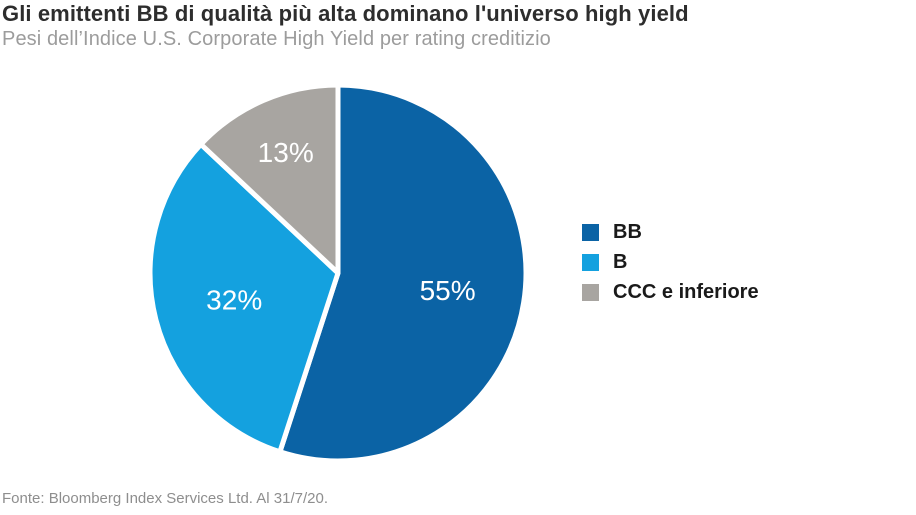 The image size is (916, 515). What do you see at coordinates (269, 179) in the screenshot?
I see `pie-slice-ccc-e-inferiore` at bounding box center [269, 179].